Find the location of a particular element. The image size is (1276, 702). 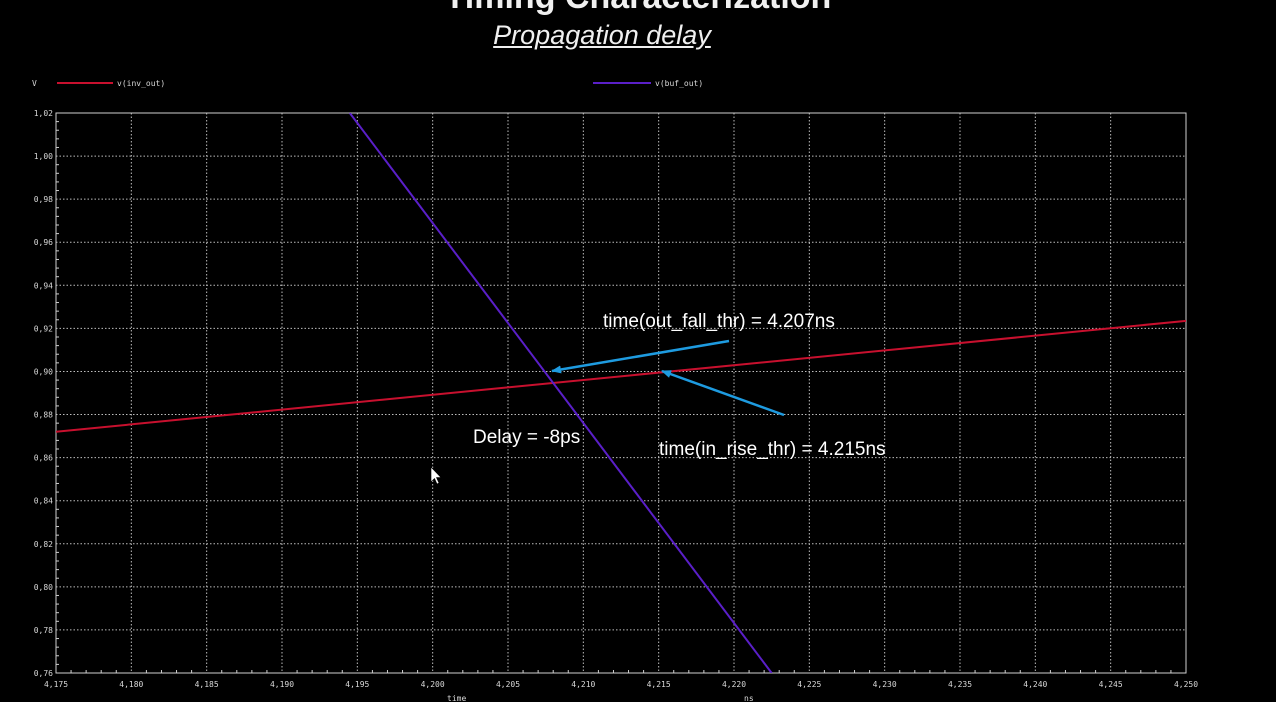

y-tick-label: 0,94 is located at coordinates (43, 285).